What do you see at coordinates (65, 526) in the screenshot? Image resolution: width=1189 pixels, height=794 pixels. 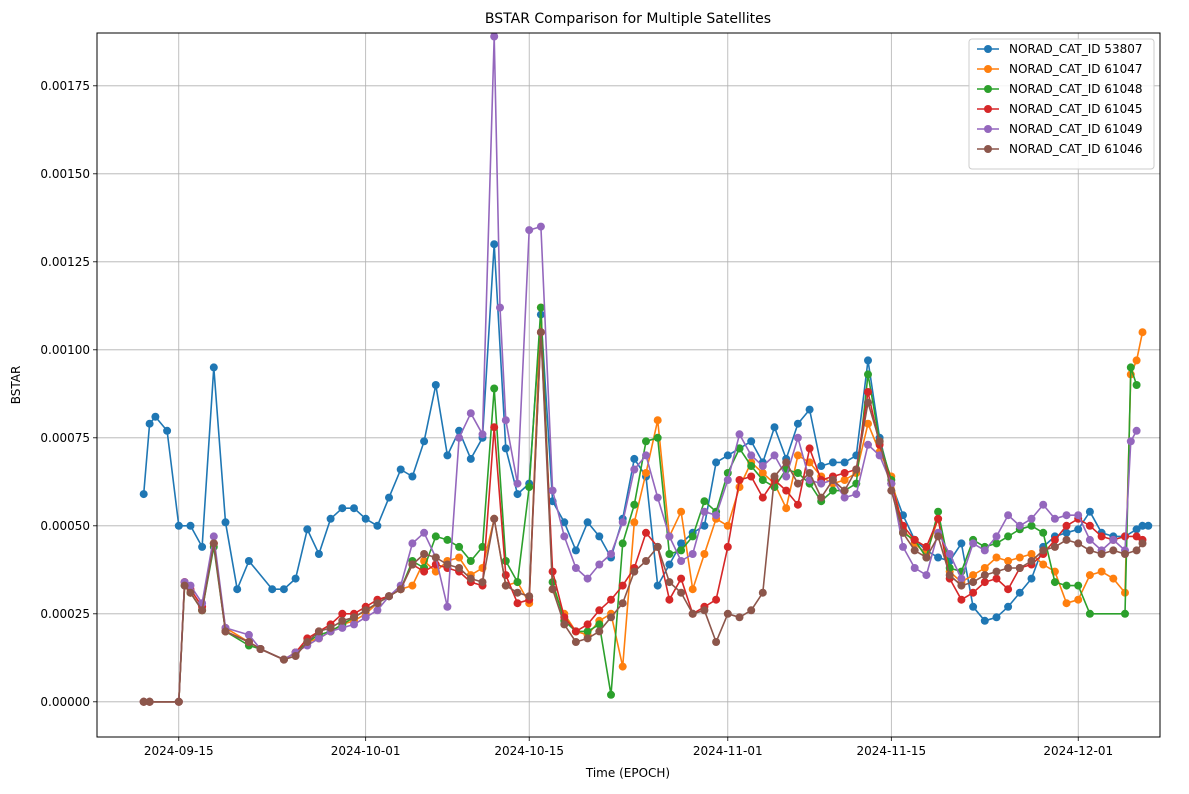 I see `y-tick-label: 0.00050` at bounding box center [65, 526].